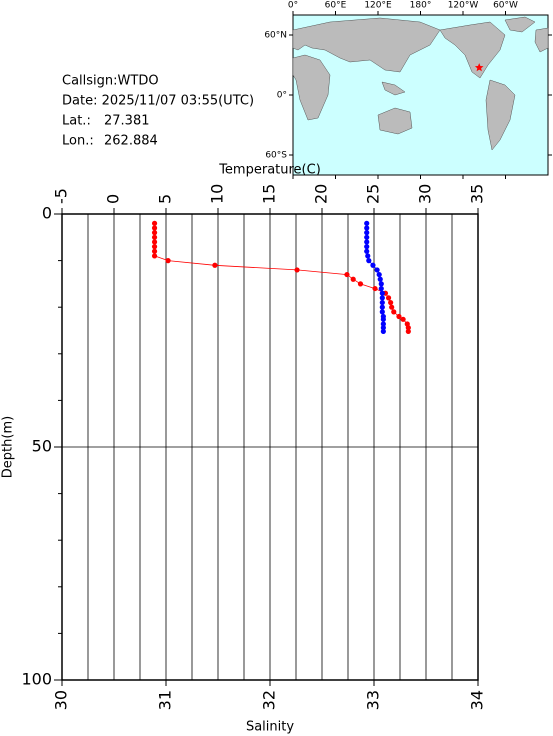 This screenshot has height=736, width=553. Describe the element at coordinates (131, 141) in the screenshot. I see `lon-value: 262.884` at that location.